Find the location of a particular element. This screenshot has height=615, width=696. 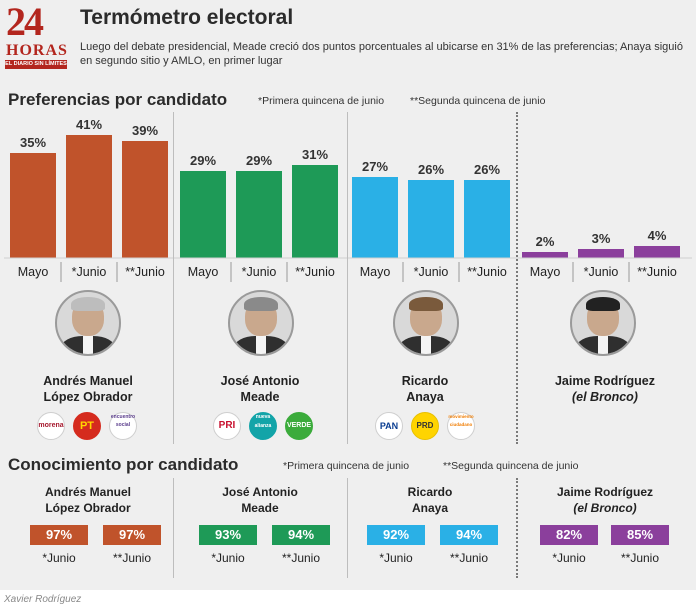

preferences-title: Preferencias por candidato is located at coordinates (118, 99).